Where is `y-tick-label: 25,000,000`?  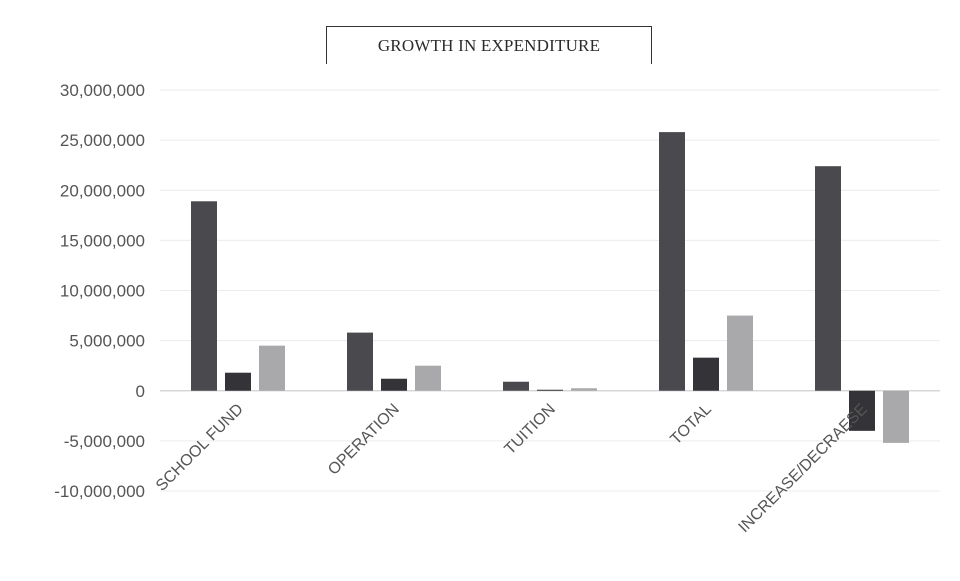
y-tick-label: 25,000,000 is located at coordinates (102, 140).